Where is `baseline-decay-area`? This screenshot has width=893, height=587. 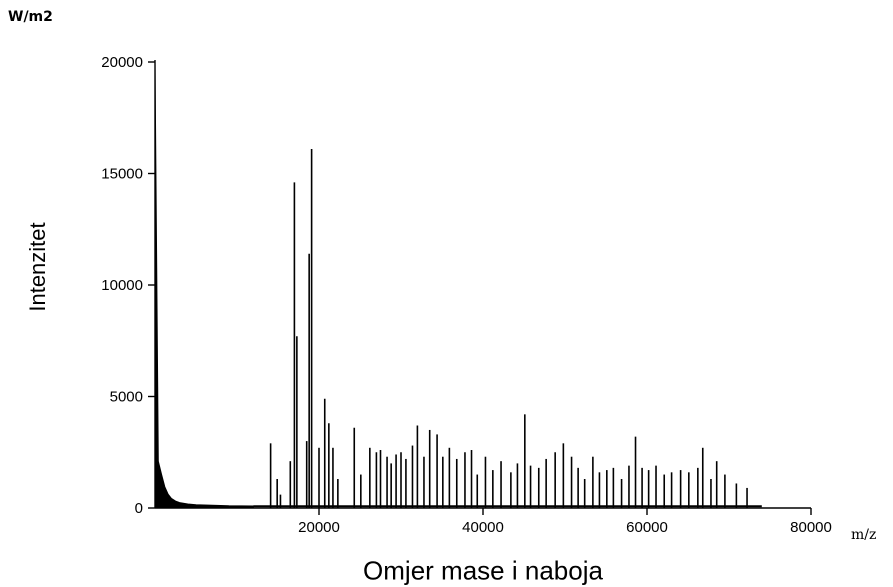 baseline-decay-area is located at coordinates (204, 285).